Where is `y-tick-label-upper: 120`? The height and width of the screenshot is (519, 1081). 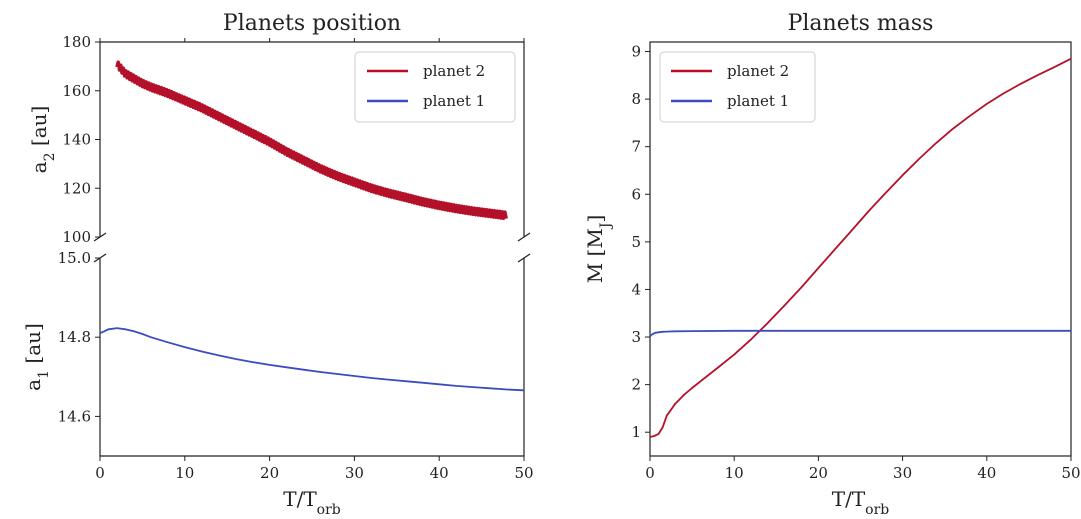
y-tick-label-upper: 120 is located at coordinates (76, 188).